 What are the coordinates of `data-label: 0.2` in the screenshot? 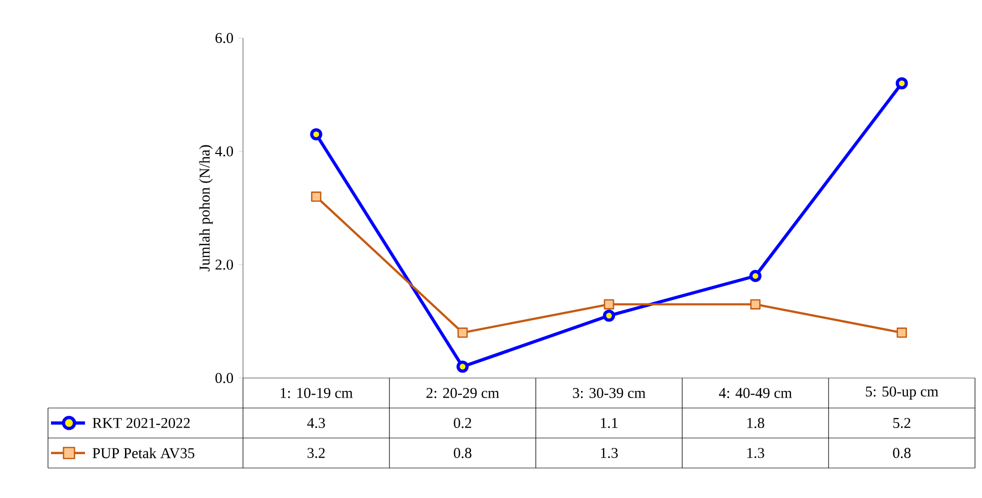 It's located at (463, 423).